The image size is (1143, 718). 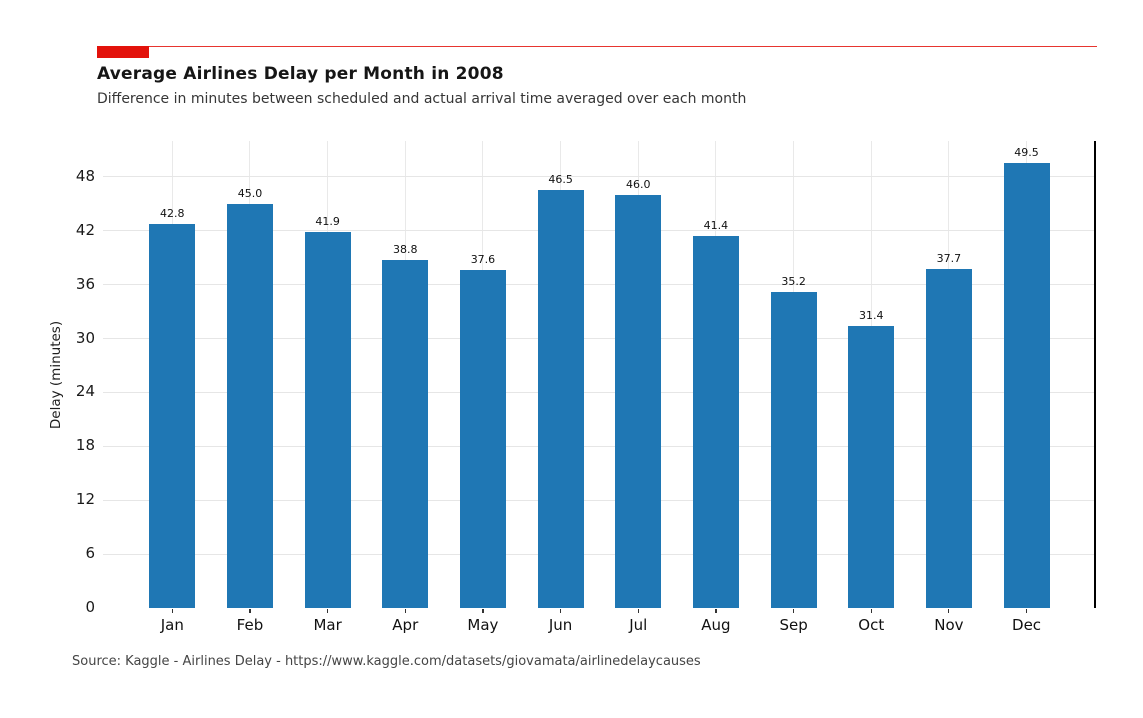 What do you see at coordinates (871, 625) in the screenshot?
I see `x-tick-label: Oct` at bounding box center [871, 625].